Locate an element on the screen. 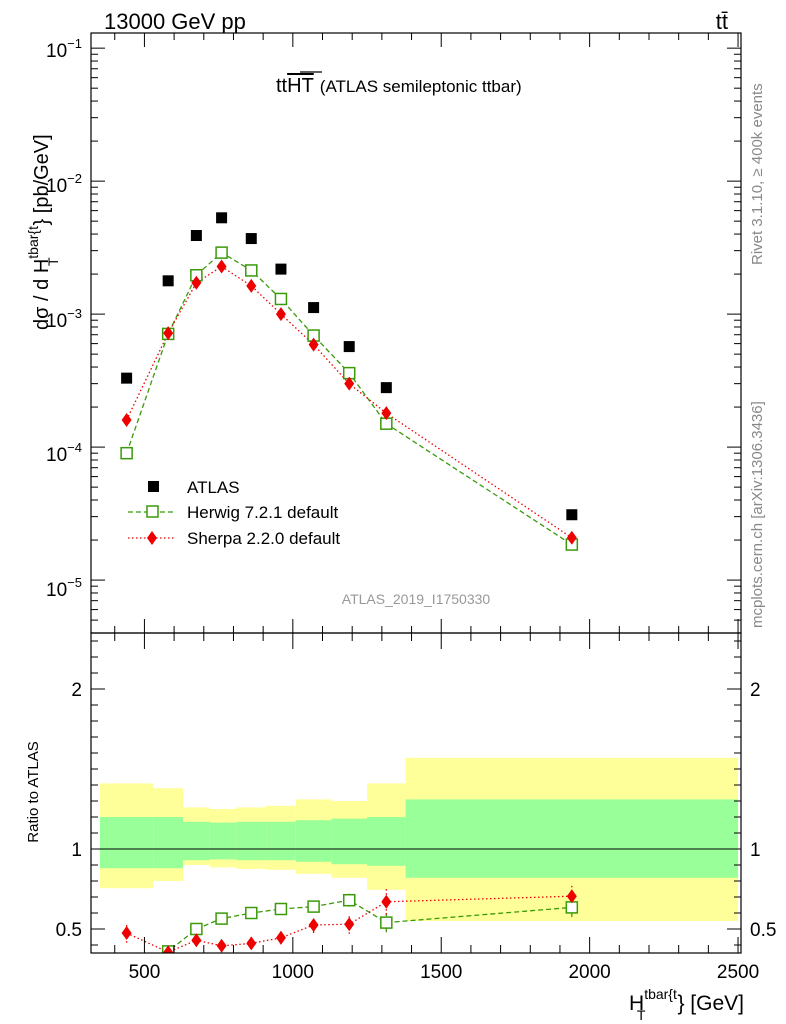  ratio-xtick-label: 500 is located at coordinates (145, 972).